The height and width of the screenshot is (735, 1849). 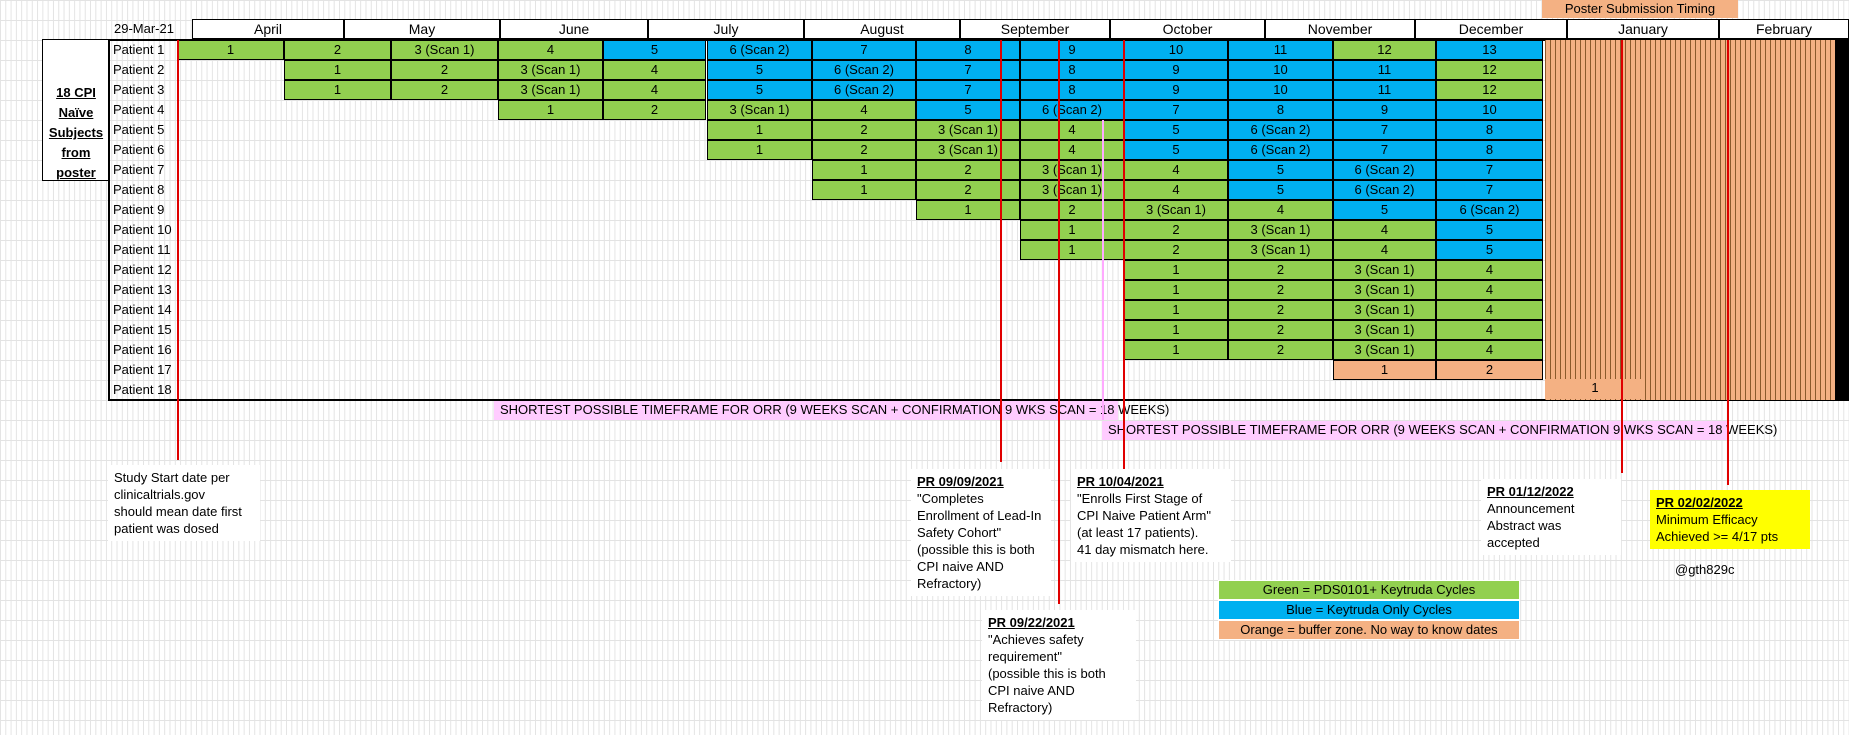 I want to click on patient-10-cycle-4: 4, so click(x=1384, y=230).